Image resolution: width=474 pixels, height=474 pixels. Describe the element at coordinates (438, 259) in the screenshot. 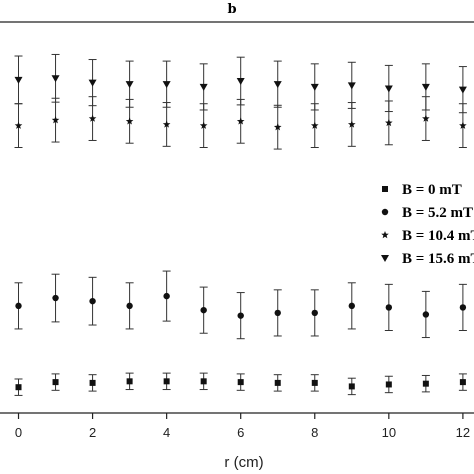

I see `legend-label: B = 15.6 mT` at that location.